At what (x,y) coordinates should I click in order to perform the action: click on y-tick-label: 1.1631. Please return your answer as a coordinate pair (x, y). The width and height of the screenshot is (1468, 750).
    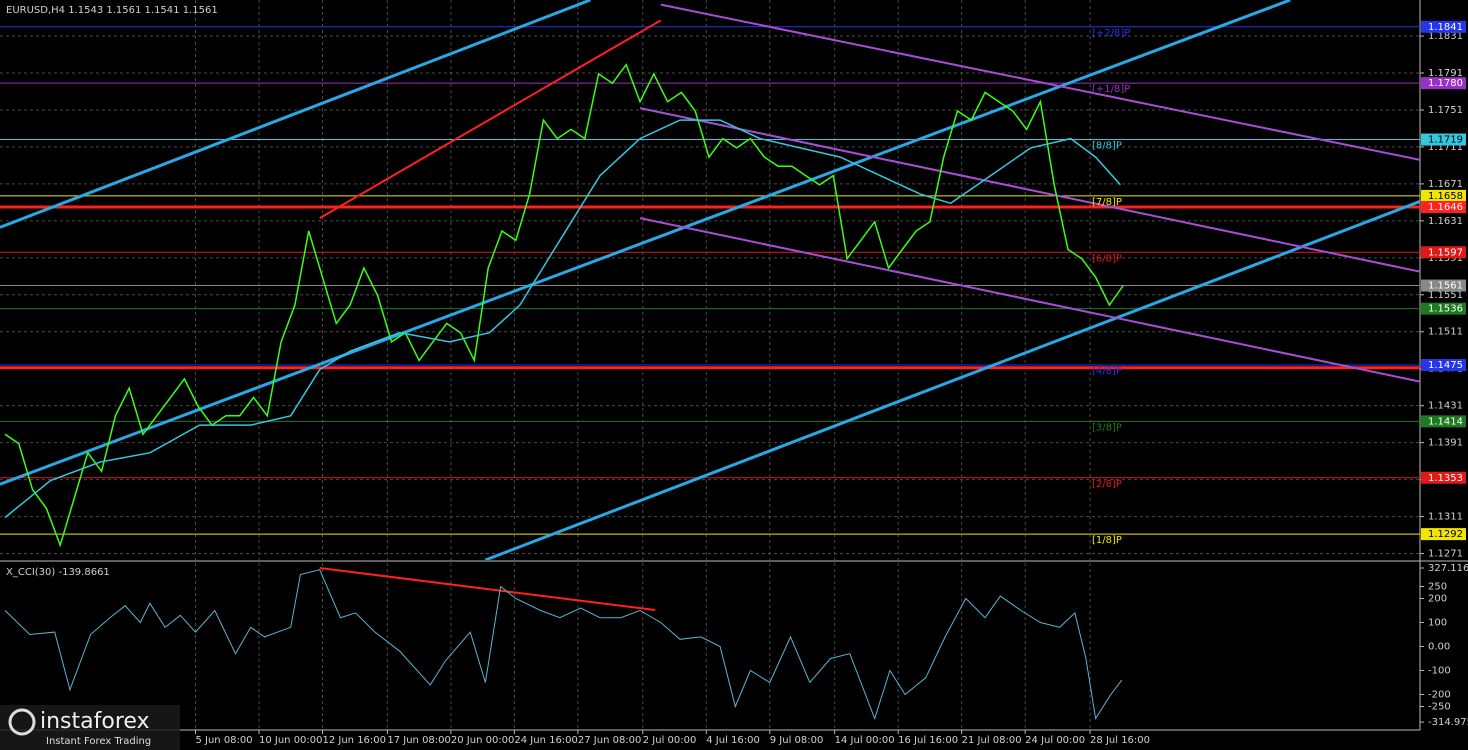
    Looking at the image, I should click on (1445, 221).